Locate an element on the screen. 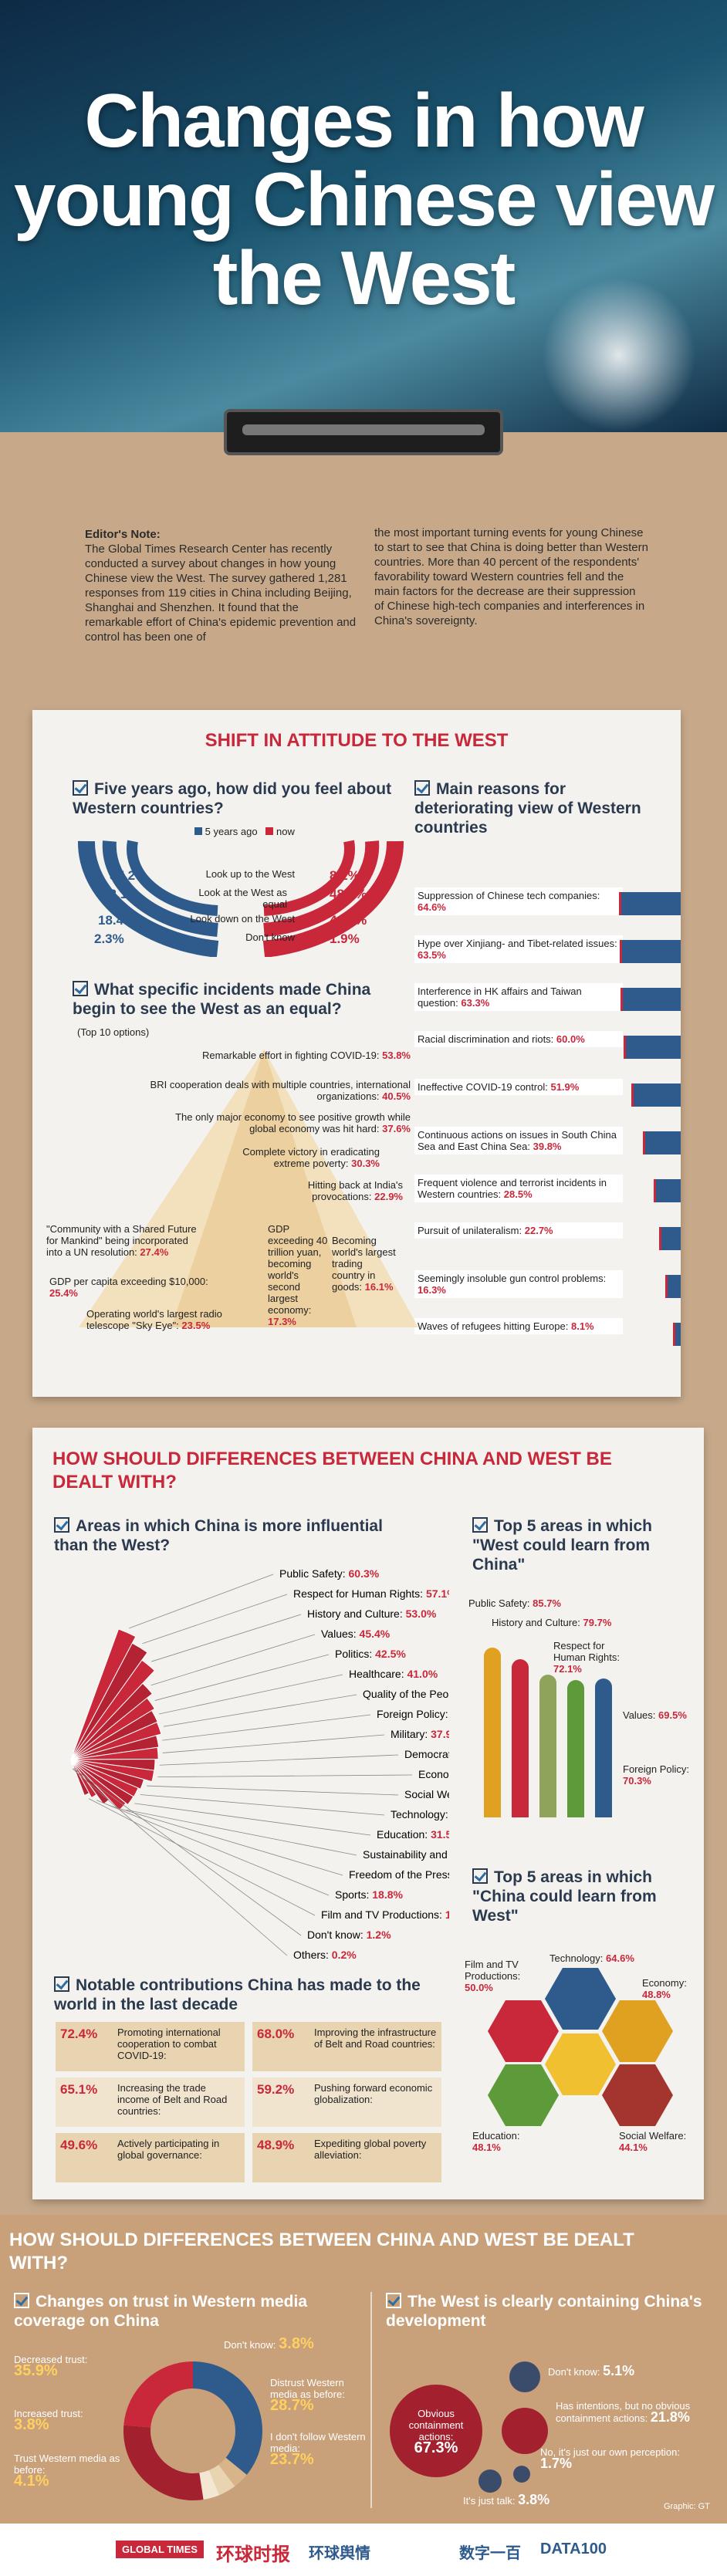  logo-huanqiu: 环球时报 is located at coordinates (253, 2554).